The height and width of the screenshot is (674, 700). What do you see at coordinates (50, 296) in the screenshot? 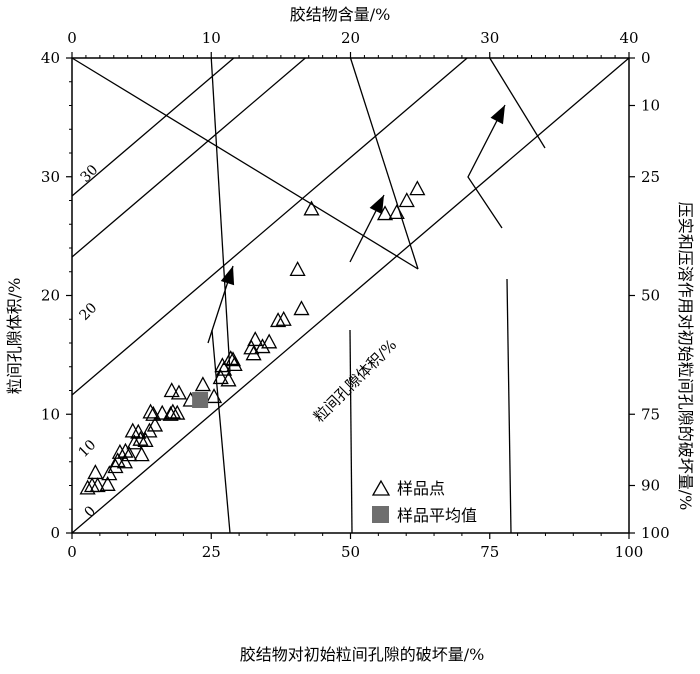
I see `left-tick-label-20: 20` at bounding box center [50, 296].